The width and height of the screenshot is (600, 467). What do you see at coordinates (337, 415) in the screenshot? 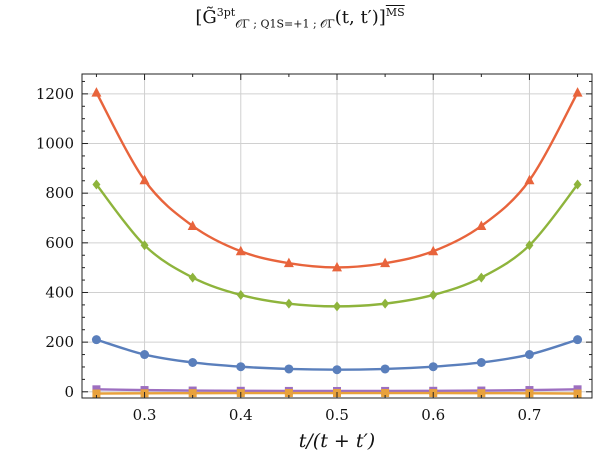
I see `x-tick-label: 0.5` at bounding box center [337, 415].